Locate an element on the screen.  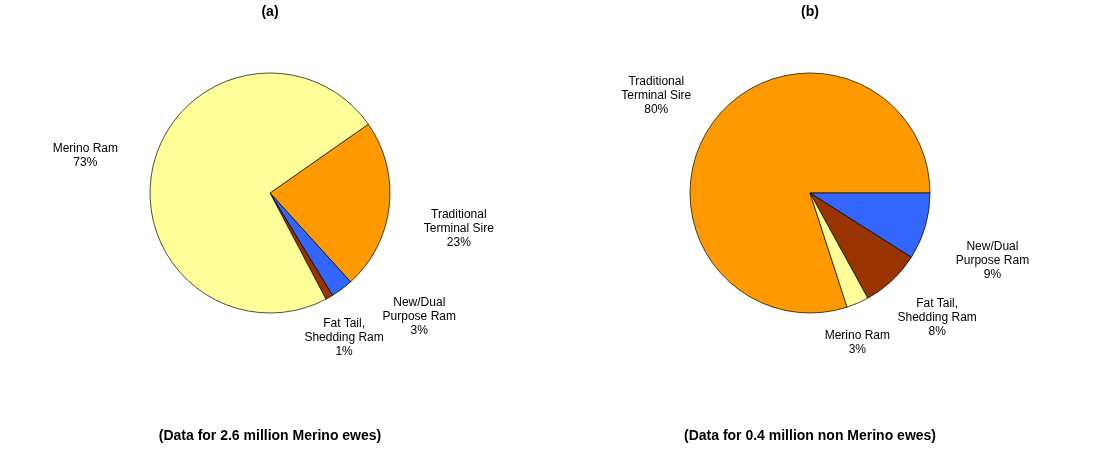
data-label: 8% is located at coordinates (937, 330).